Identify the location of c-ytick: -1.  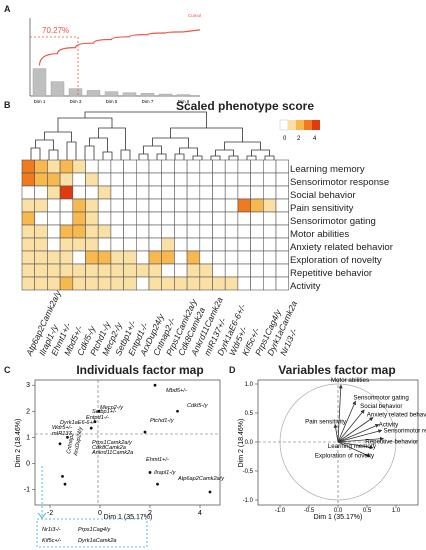
(27, 489).